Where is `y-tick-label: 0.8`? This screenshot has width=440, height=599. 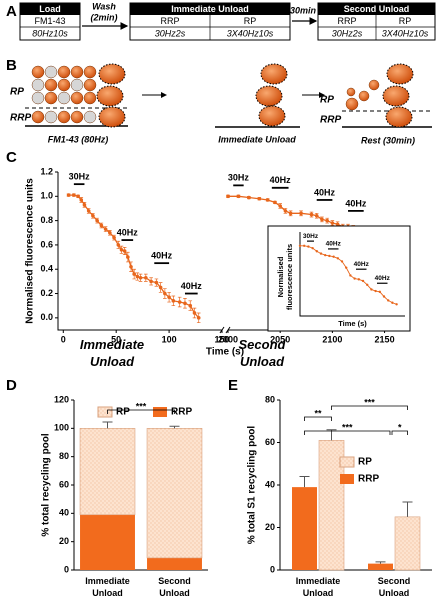
y-tick-label: 0.8 is located at coordinates (46, 220).